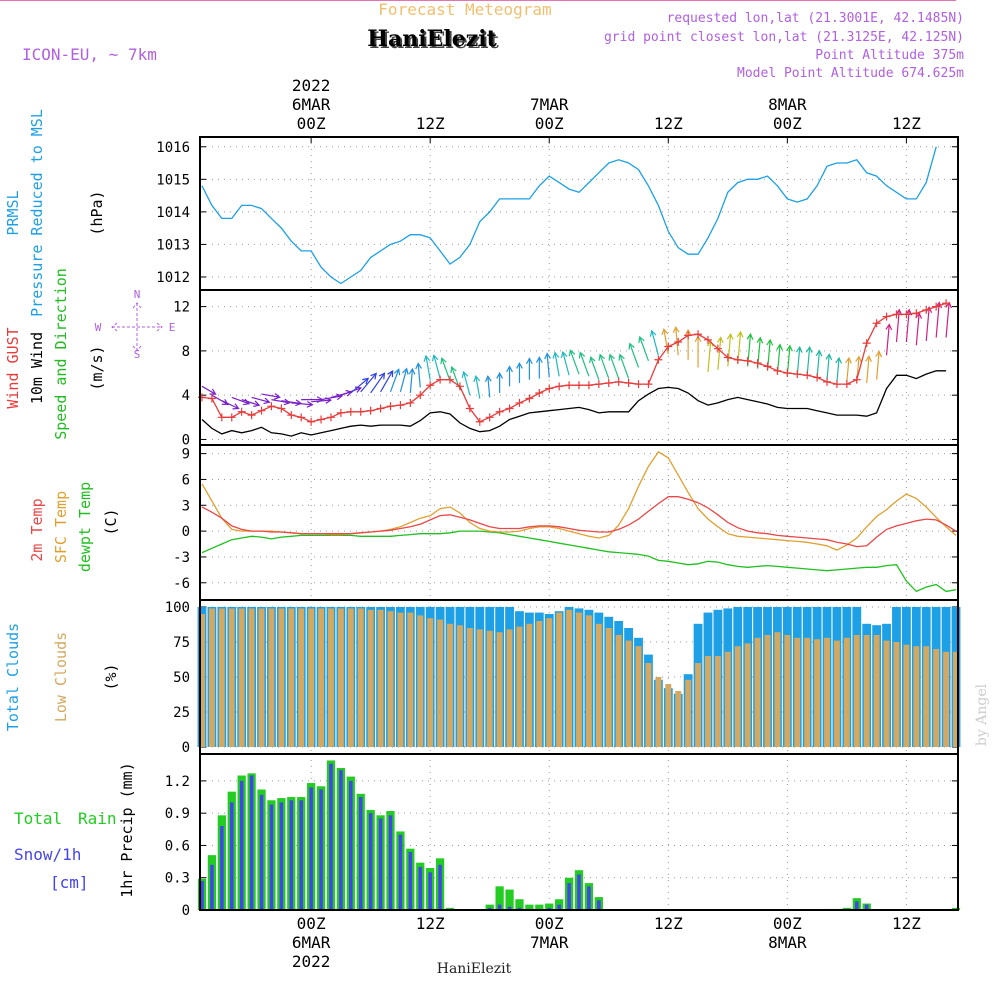 The image size is (1000, 1000). I want to click on bottom-date-label: 00Z, so click(787, 923).